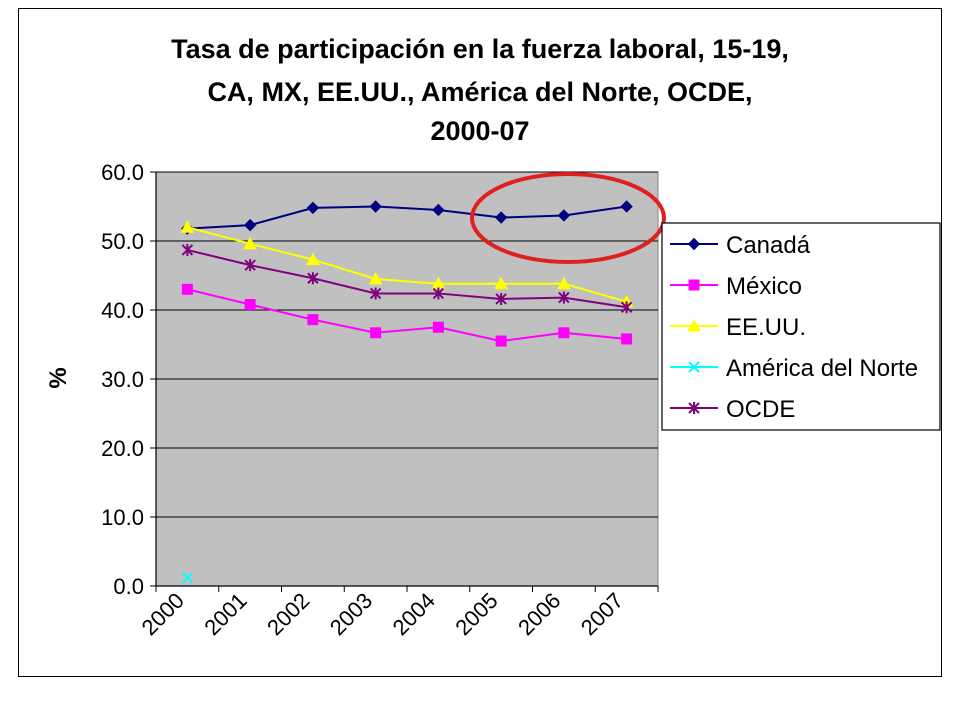  I want to click on highlight-ellipse, so click(568, 218).